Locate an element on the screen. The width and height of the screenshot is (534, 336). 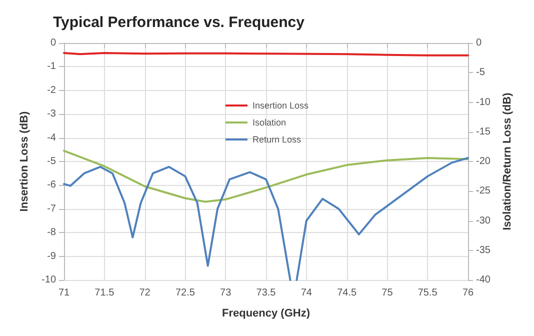
x-tick-label: 75 is located at coordinates (388, 293).